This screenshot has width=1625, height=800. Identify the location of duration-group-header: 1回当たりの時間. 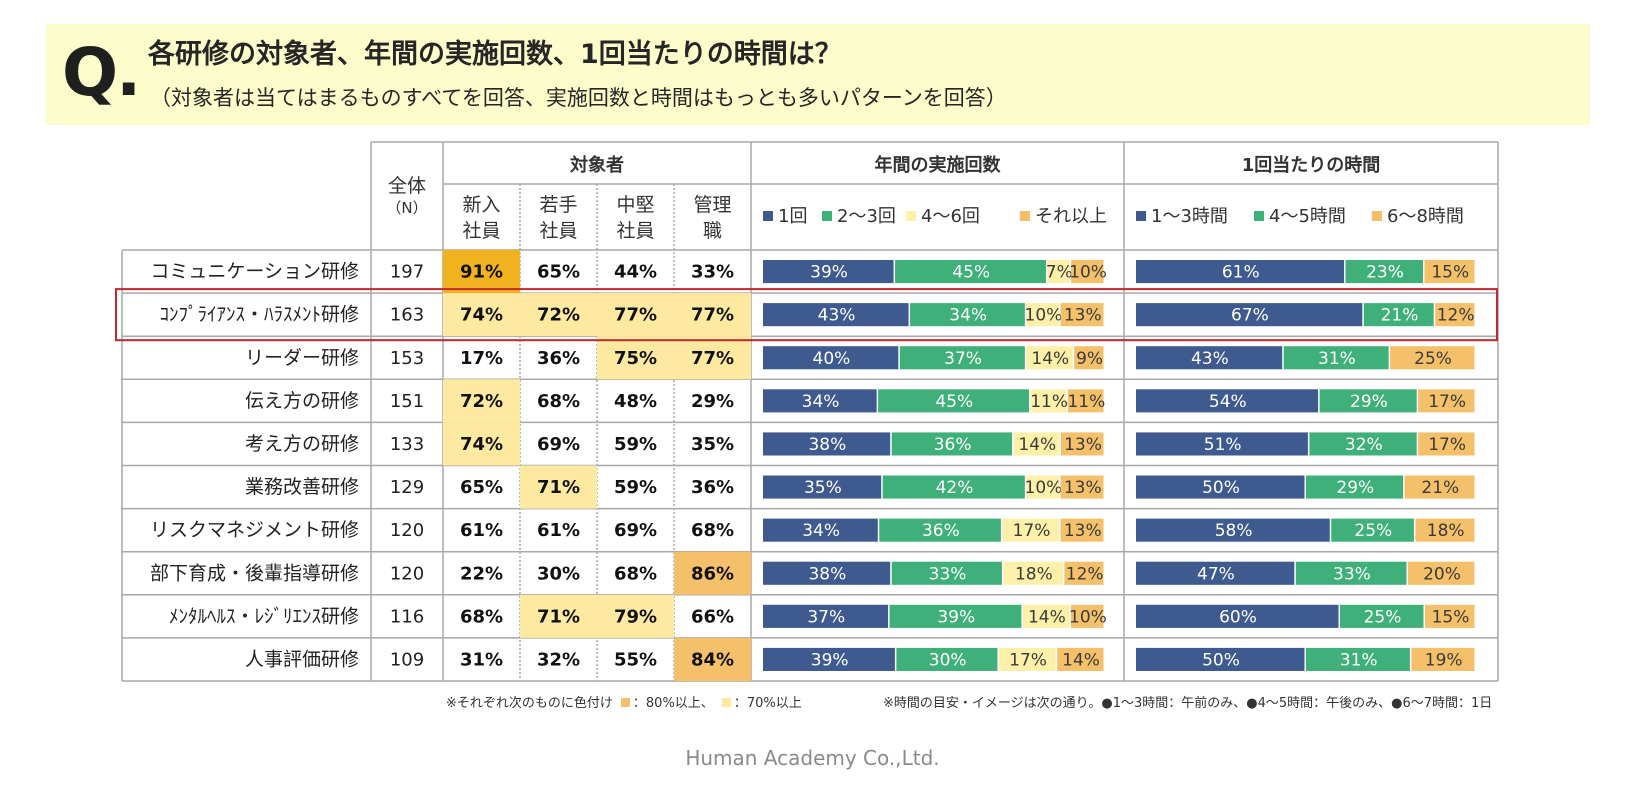
(1311, 165).